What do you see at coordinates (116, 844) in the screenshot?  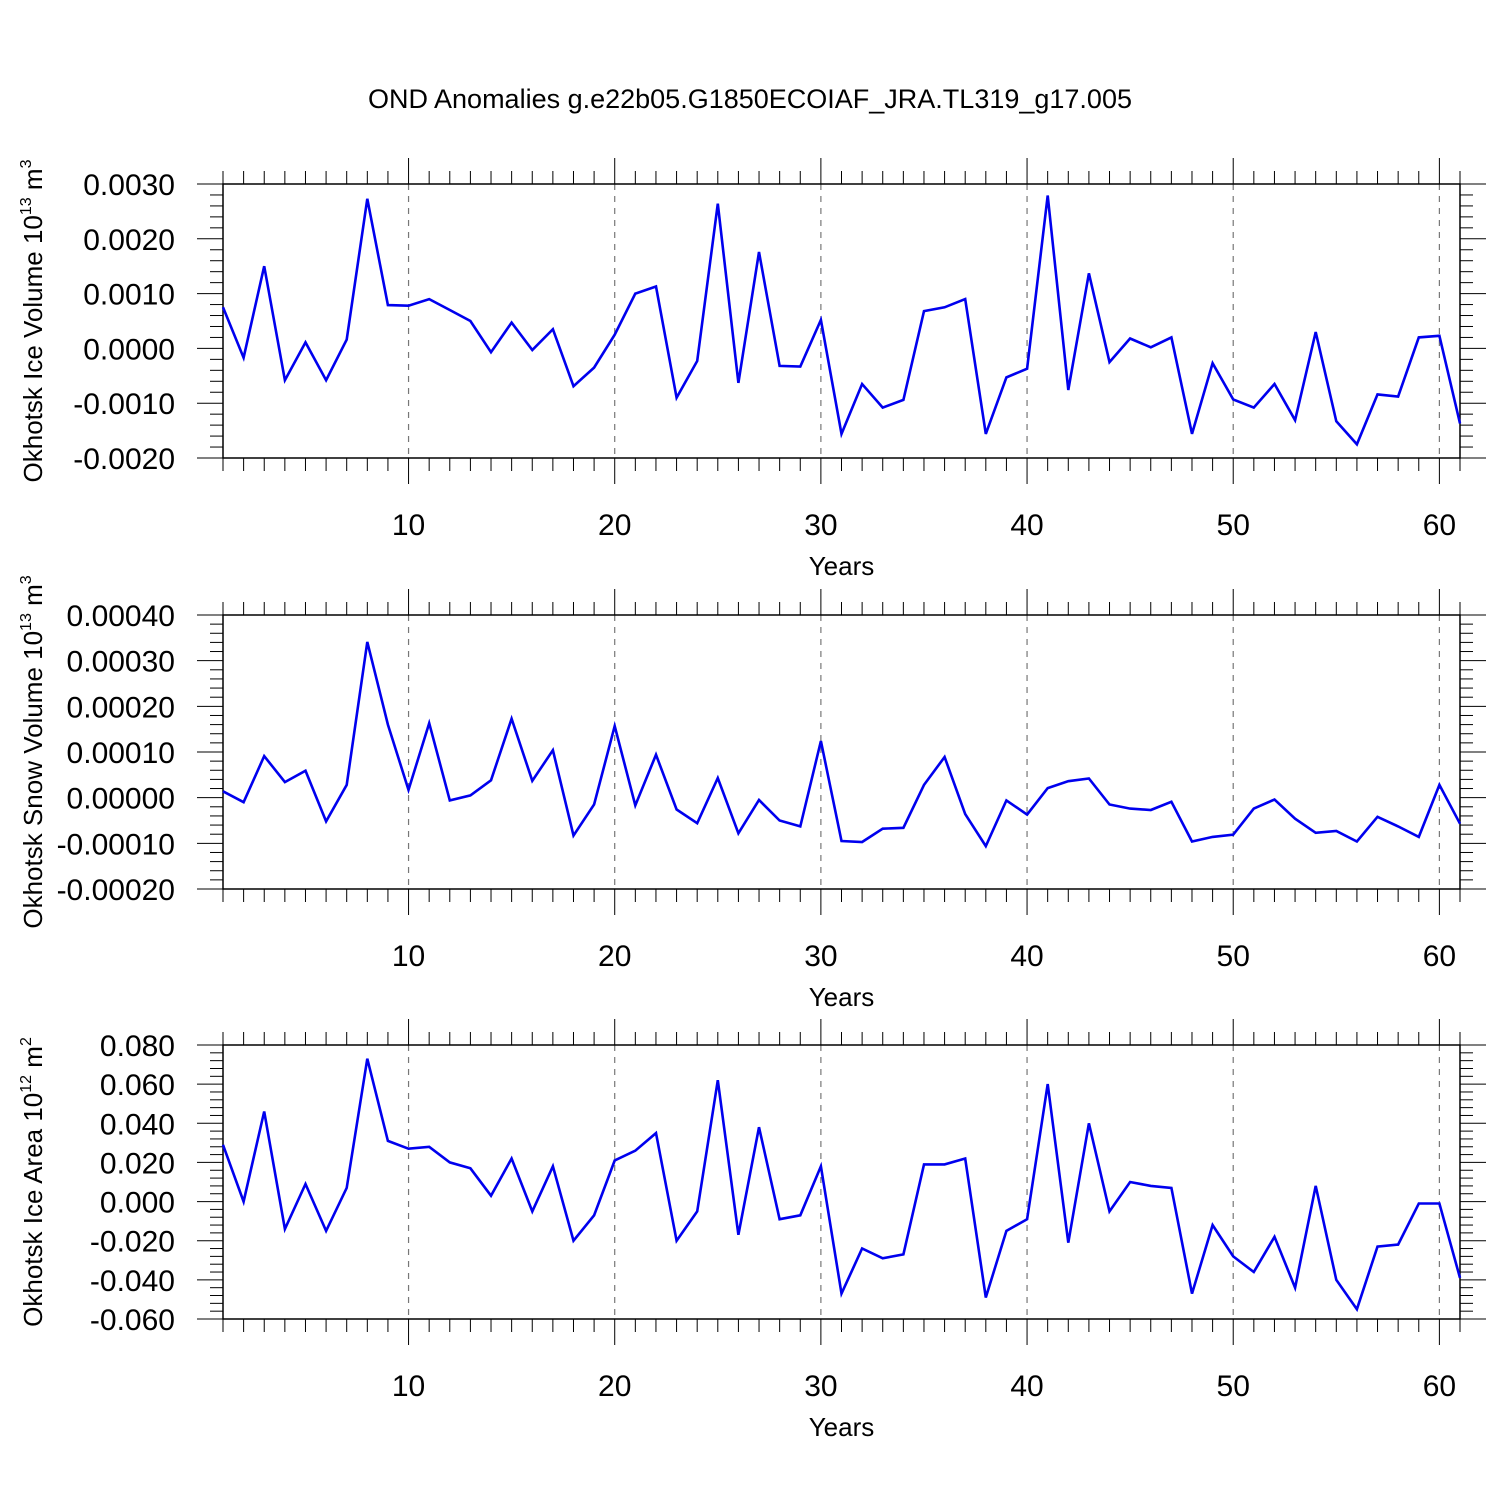 I see `y-tick-label: -0.00010` at bounding box center [116, 844].